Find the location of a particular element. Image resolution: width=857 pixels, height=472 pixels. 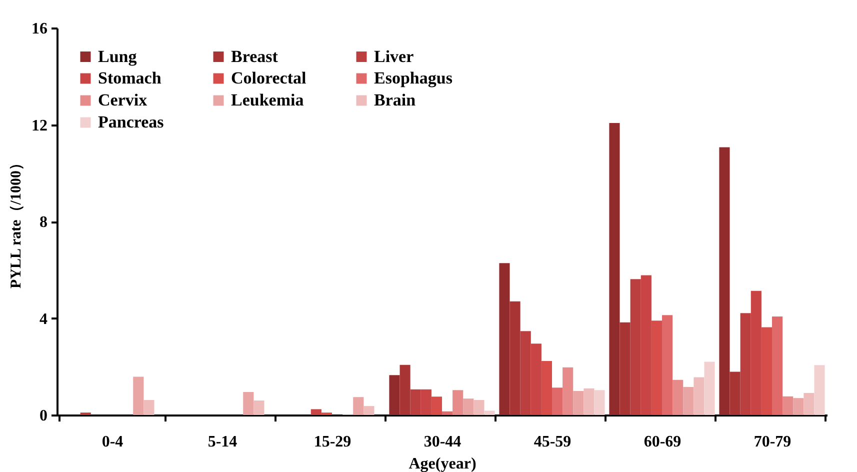

legend-label: Breast is located at coordinates (254, 56).